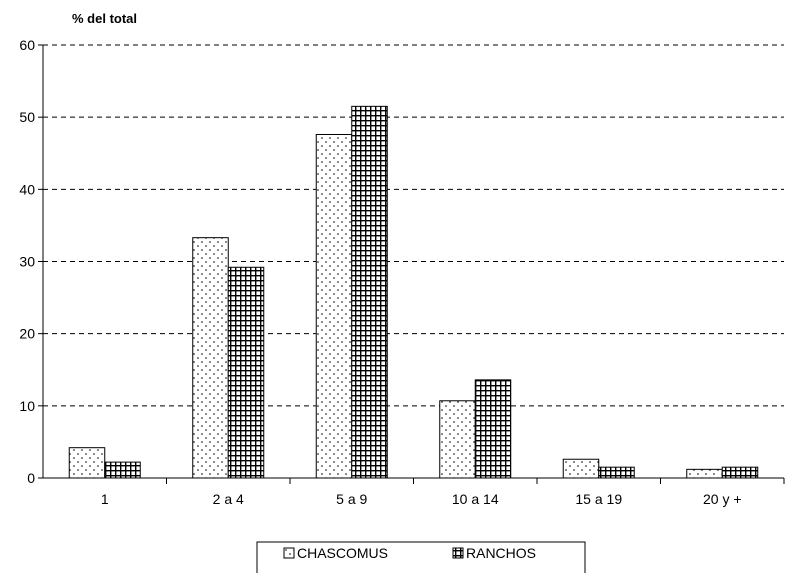 The image size is (787, 573). I want to click on legend-box, so click(421, 557).